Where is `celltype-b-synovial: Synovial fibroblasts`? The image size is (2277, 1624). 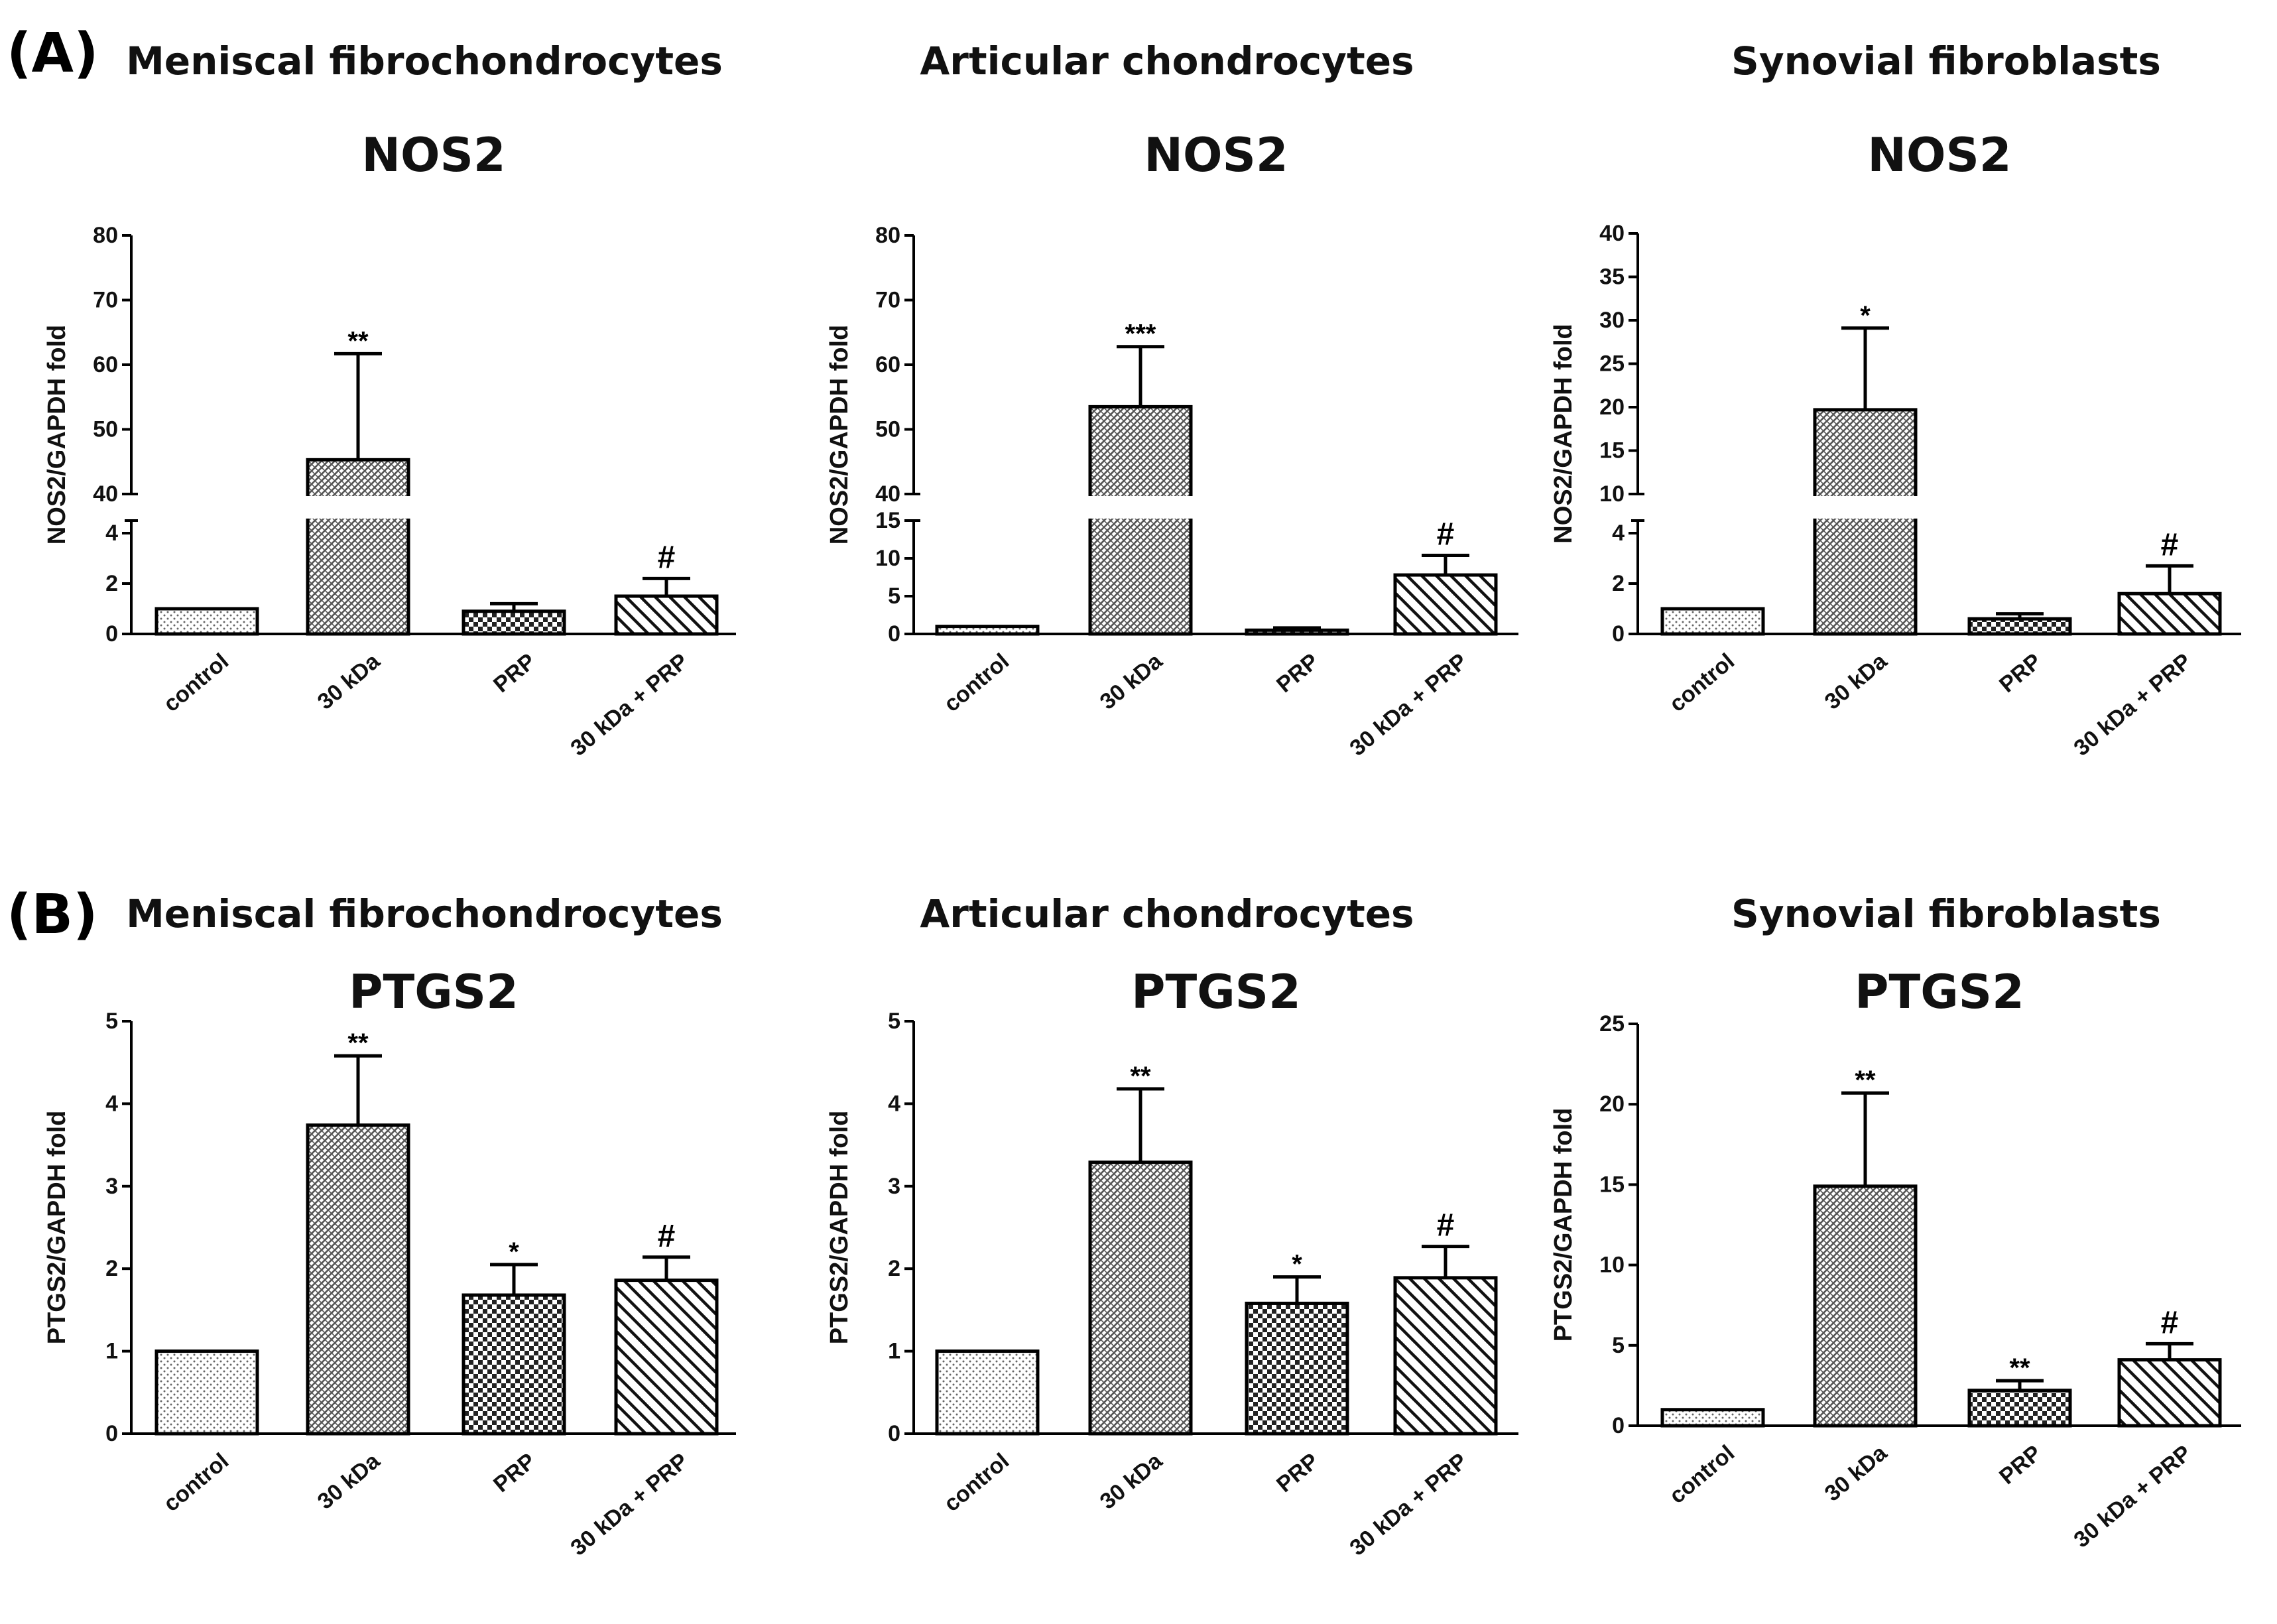
celltype-b-synovial: Synovial fibroblasts is located at coordinates (1946, 914).